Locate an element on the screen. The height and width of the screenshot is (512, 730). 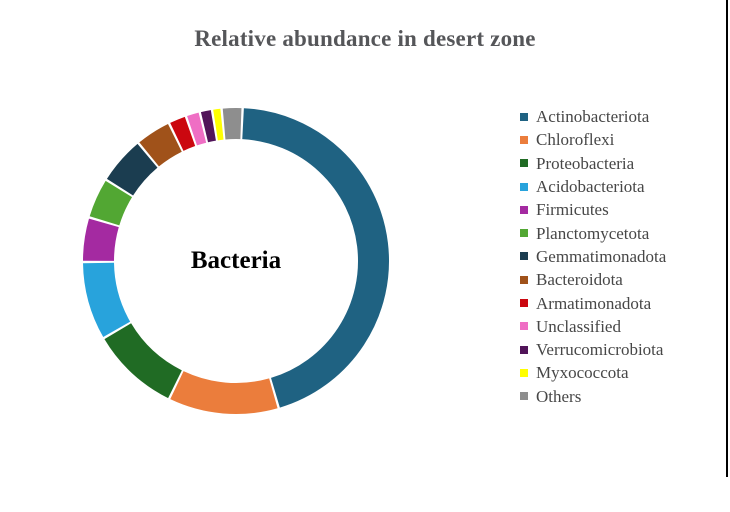
legend-label: Firmicutes is located at coordinates (572, 210).